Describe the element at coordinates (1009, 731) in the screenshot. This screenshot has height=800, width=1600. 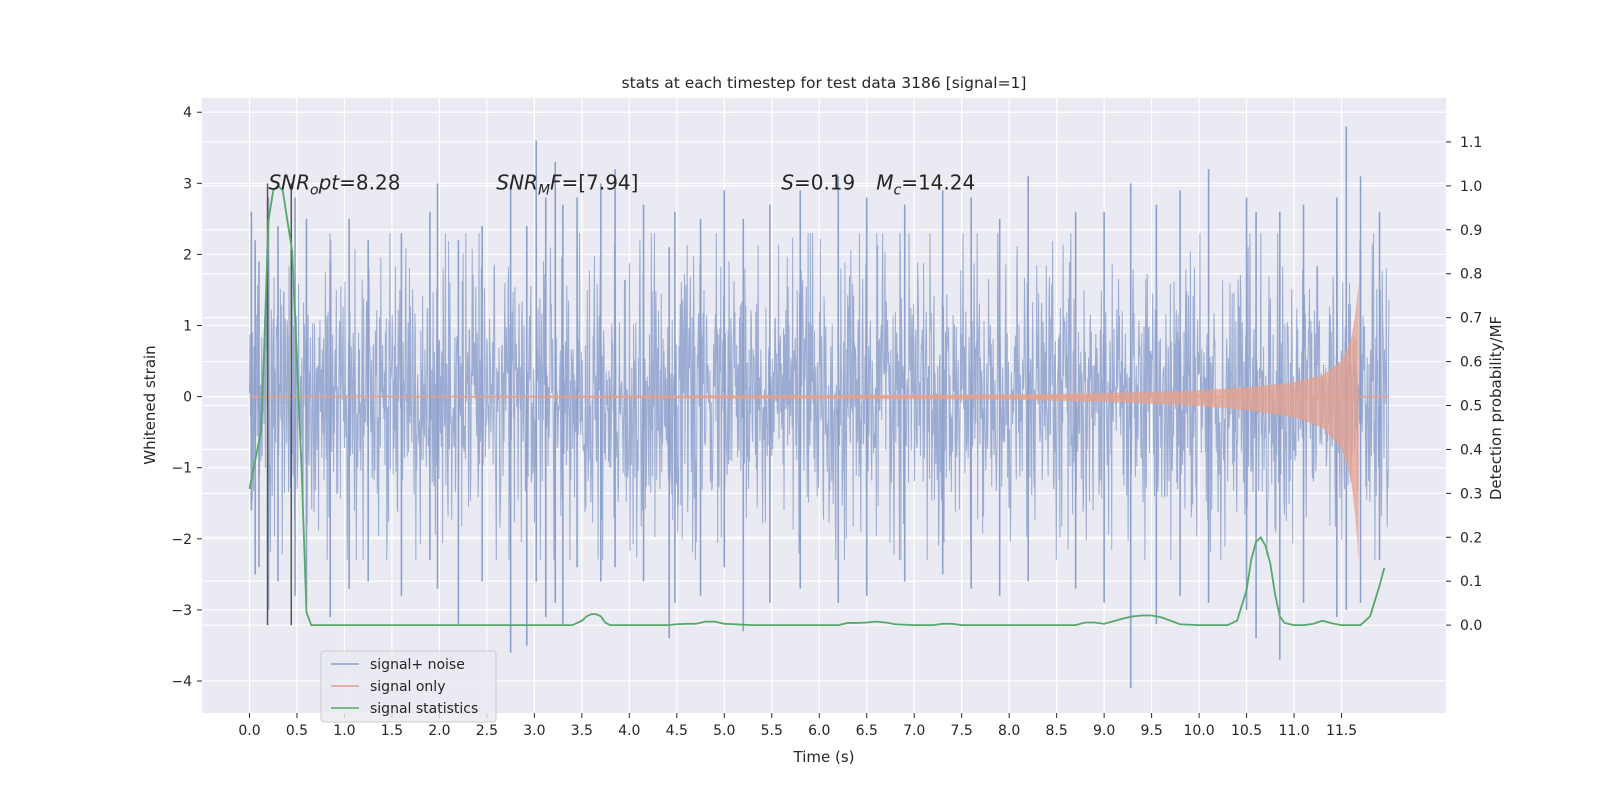
I see `x-tick-label: 8.0` at that location.